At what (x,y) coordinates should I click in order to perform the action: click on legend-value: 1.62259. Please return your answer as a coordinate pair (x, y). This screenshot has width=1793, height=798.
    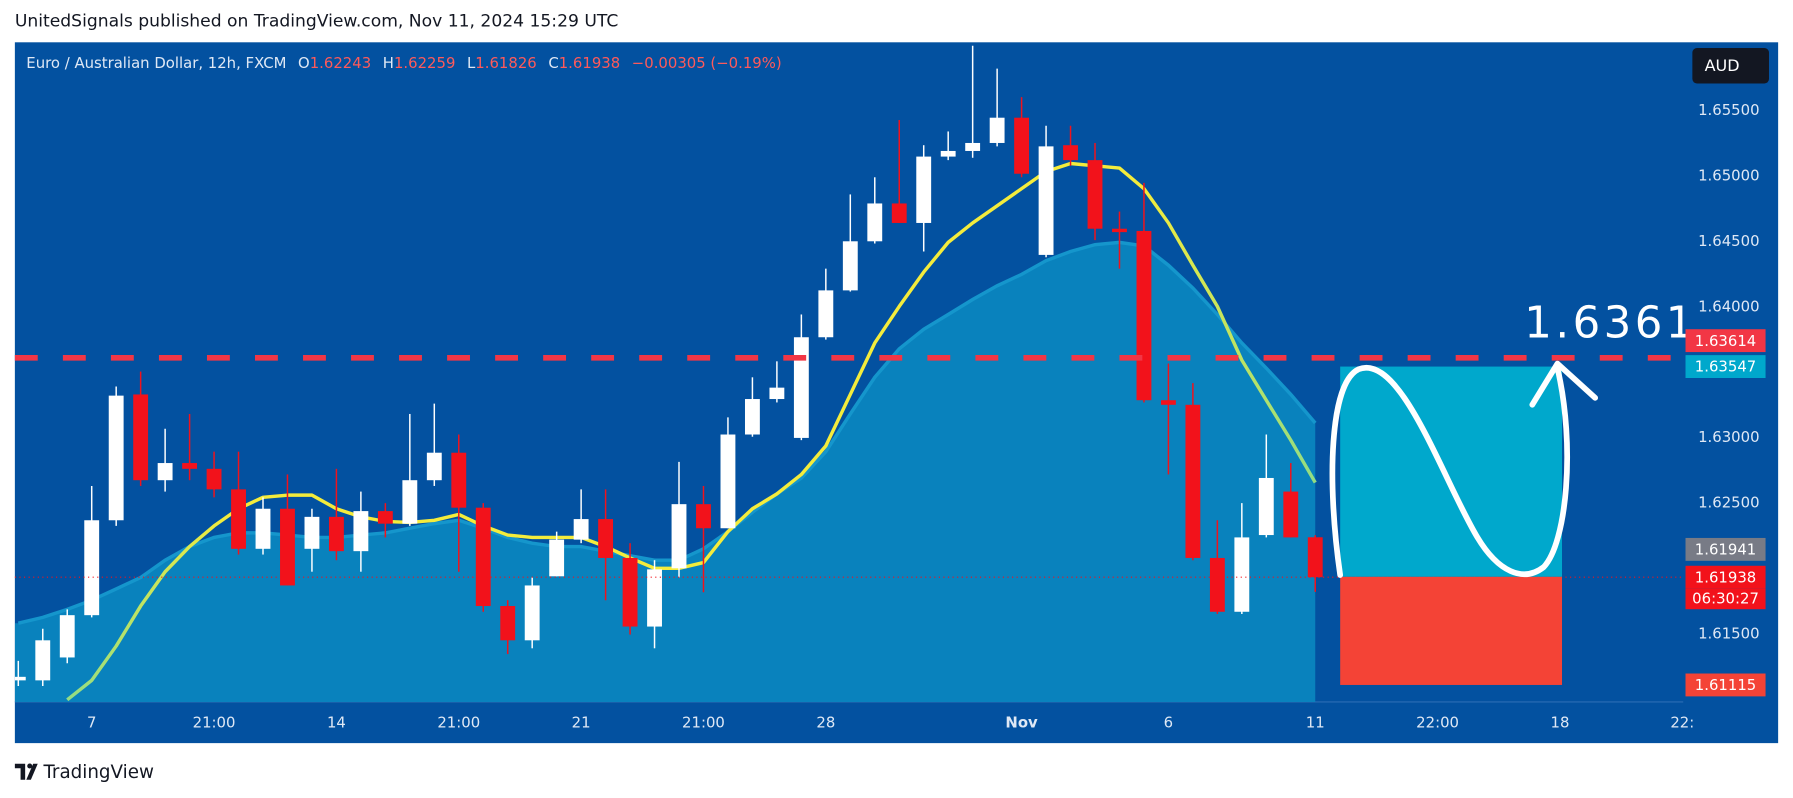
    Looking at the image, I should click on (424, 63).